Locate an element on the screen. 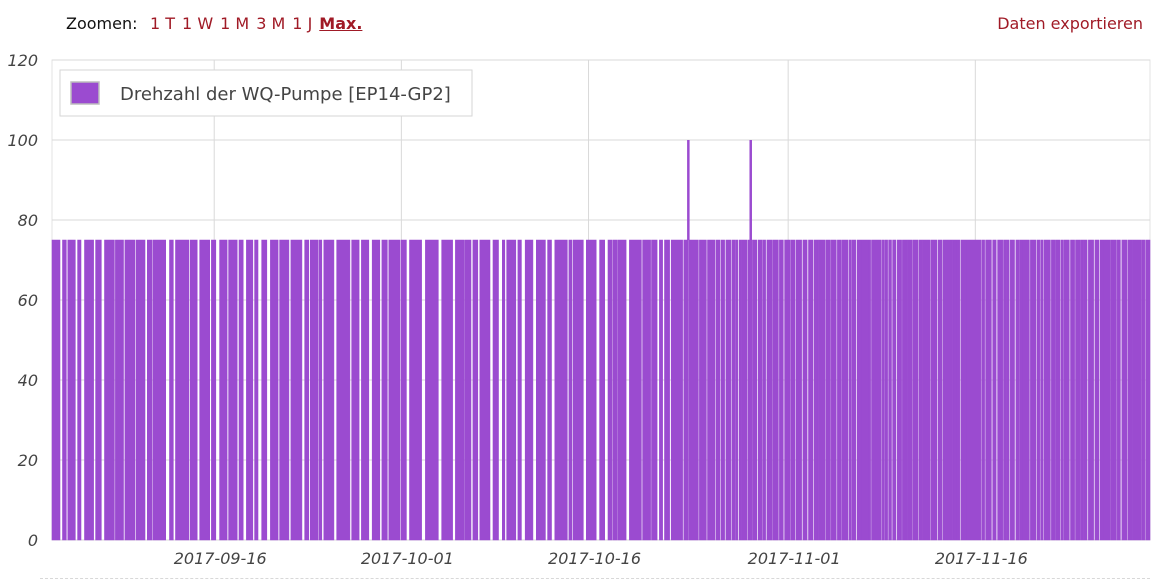 The image size is (1165, 585). bottom-divider is located at coordinates (595, 578).